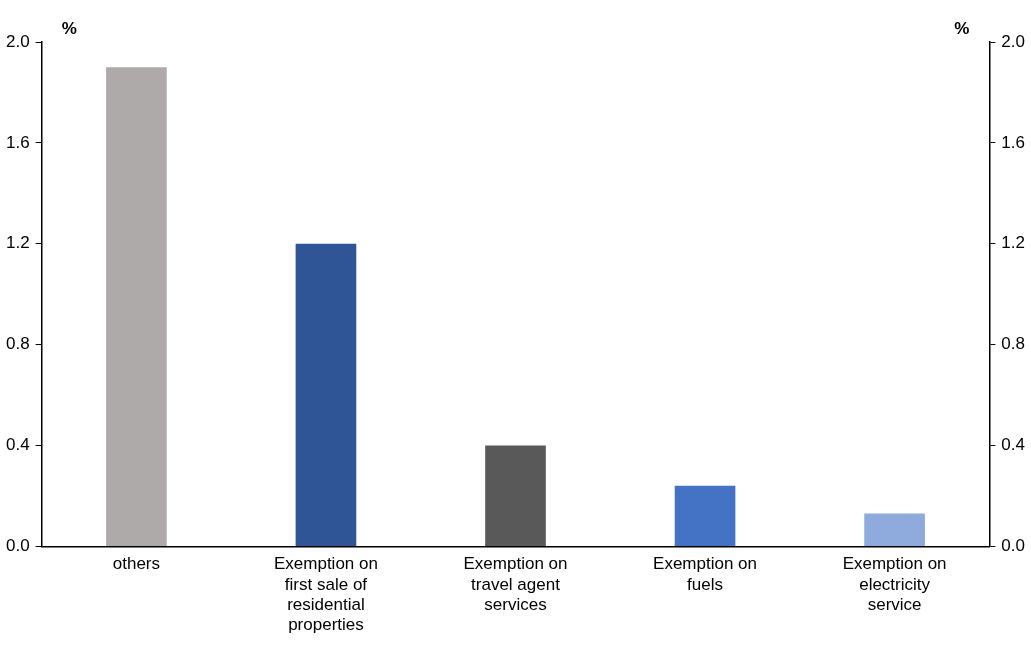  What do you see at coordinates (17, 546) in the screenshot?
I see `y-tick-label: 0.0` at bounding box center [17, 546].